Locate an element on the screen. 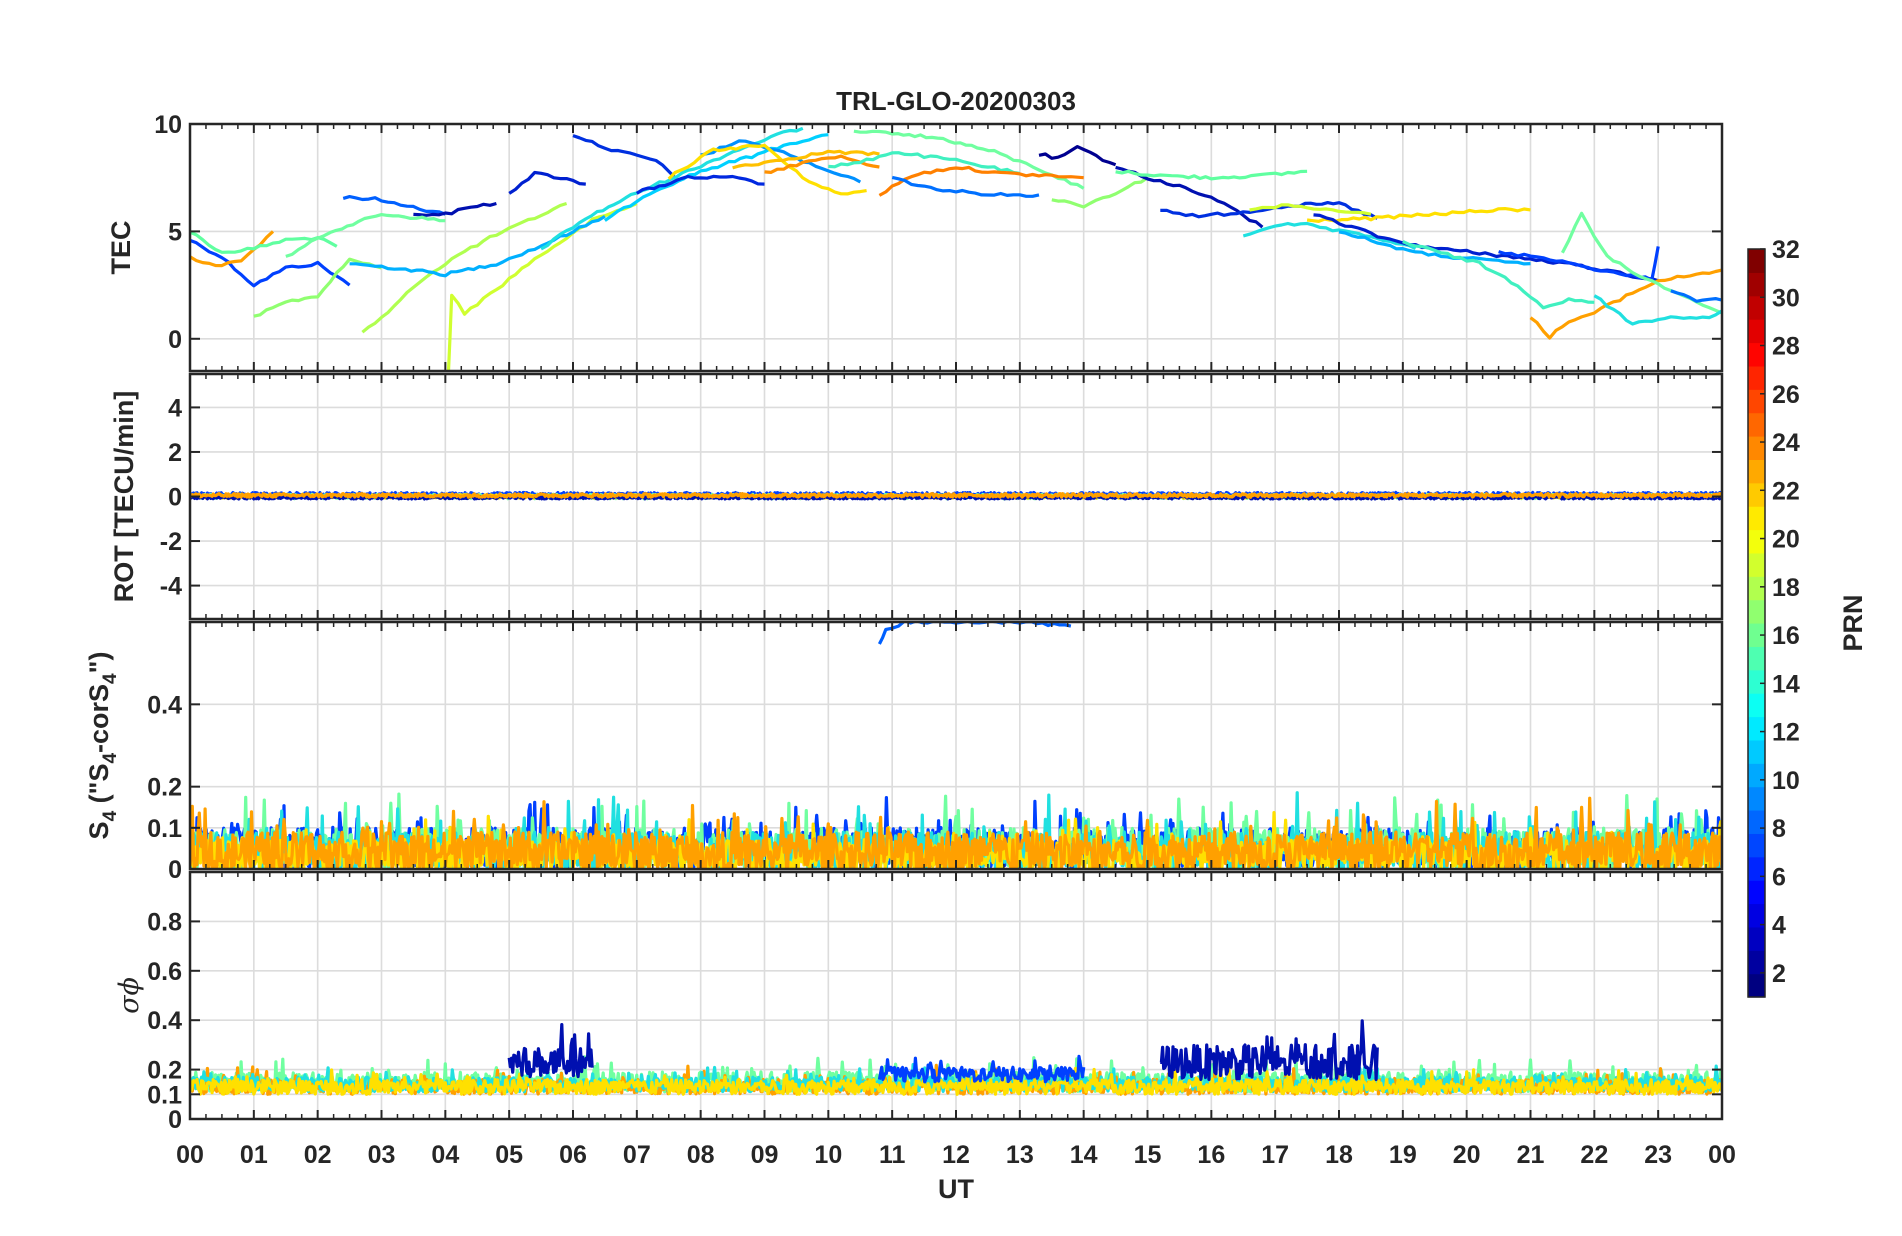  colorbar-tick-label: 20 is located at coordinates (1786, 540).